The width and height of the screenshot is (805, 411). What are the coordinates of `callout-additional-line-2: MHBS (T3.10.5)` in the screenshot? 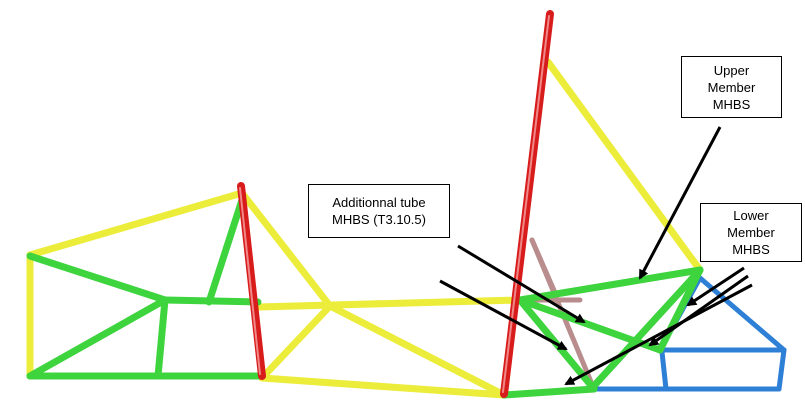 It's located at (379, 219).